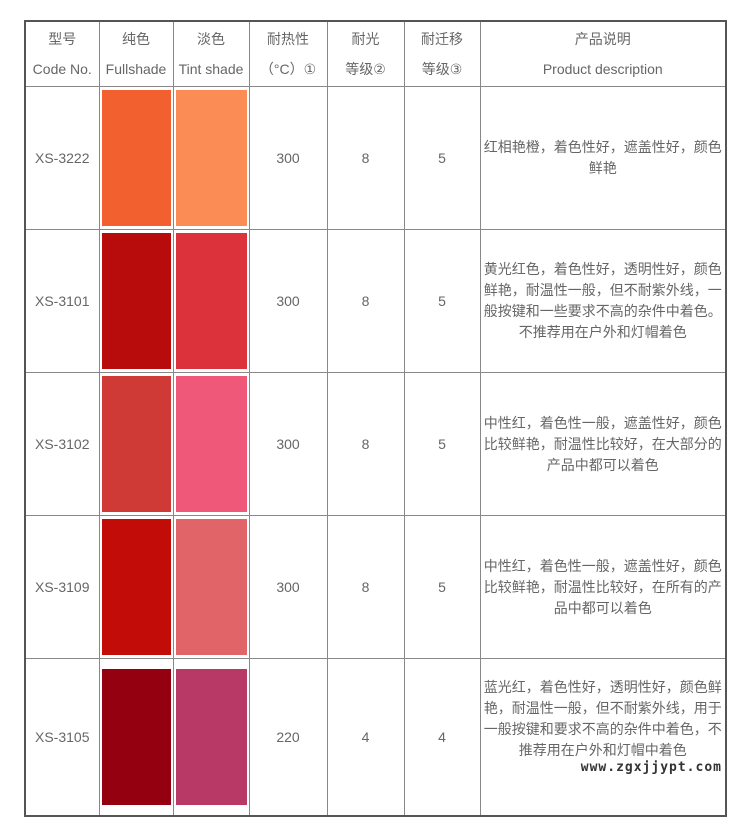  Describe the element at coordinates (211, 39) in the screenshot. I see `header-cn: 淡色` at that location.